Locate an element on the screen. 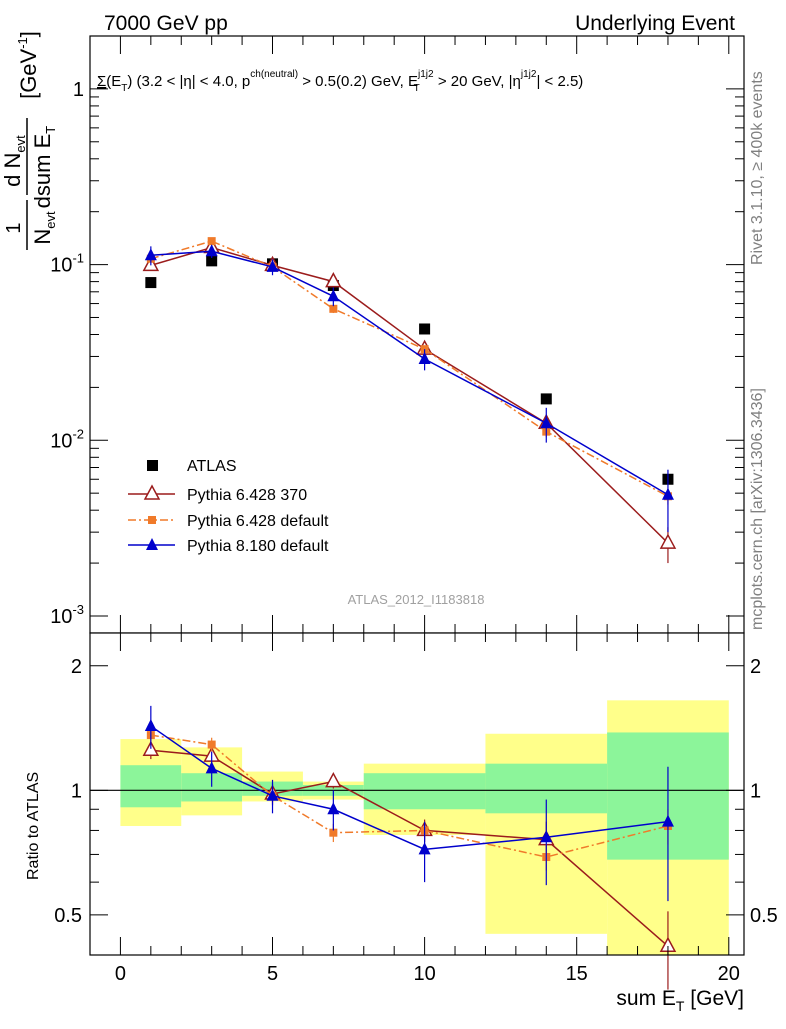 The width and height of the screenshot is (786, 1029). x-tick-label: 5 is located at coordinates (272, 974).